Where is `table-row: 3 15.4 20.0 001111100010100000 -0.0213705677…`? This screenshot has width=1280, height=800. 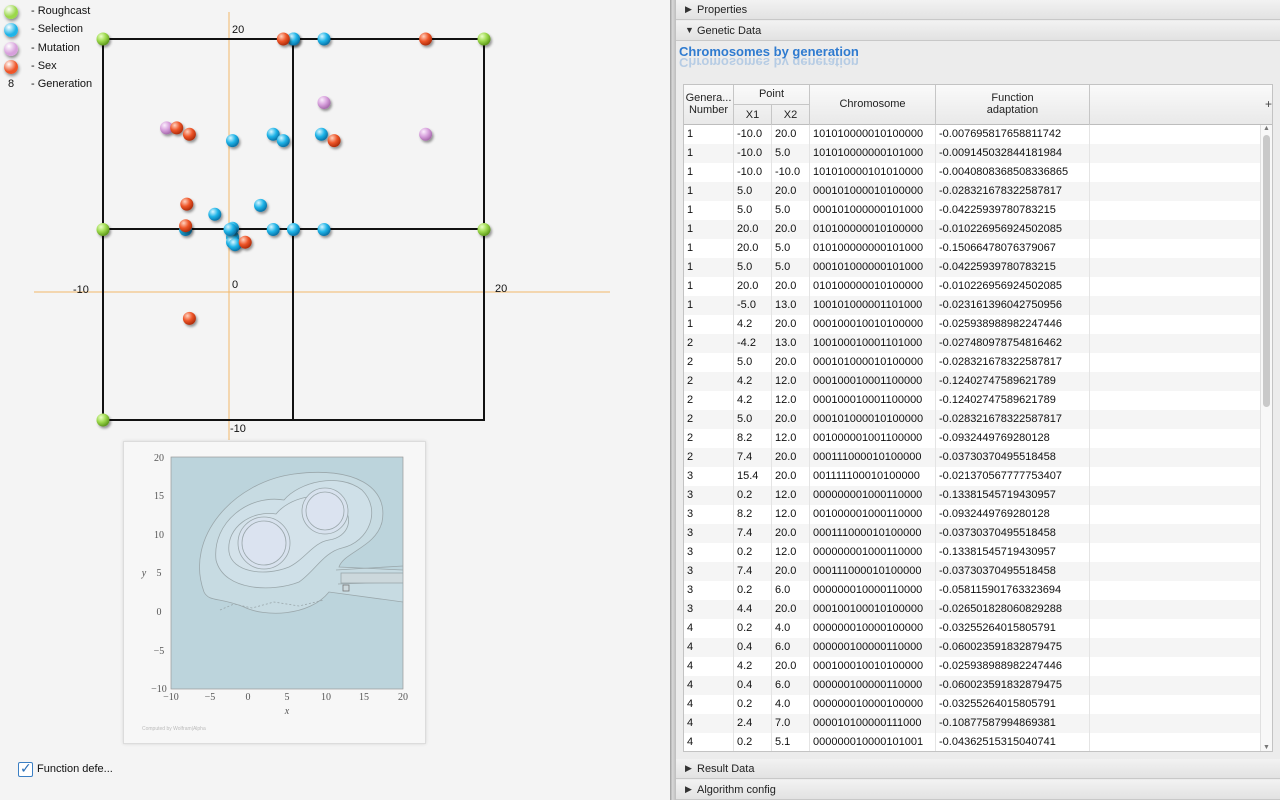 table-row: 3 15.4 20.0 001111100010100000 -0.0213705677… is located at coordinates (973, 476).